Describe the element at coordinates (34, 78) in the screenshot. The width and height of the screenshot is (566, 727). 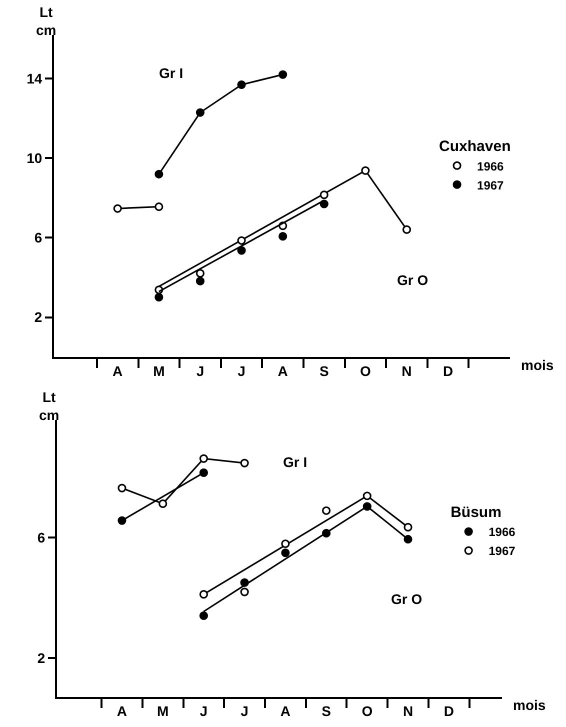
I see `y-tick-label: 14` at that location.